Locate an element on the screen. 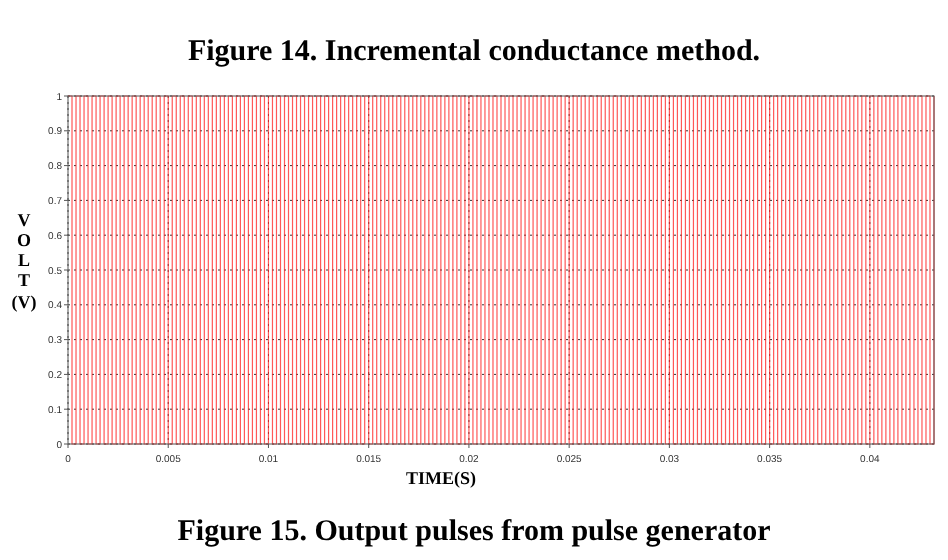 Image resolution: width=948 pixels, height=560 pixels. y-axis-title: VOLT (V) is located at coordinates (24, 261).